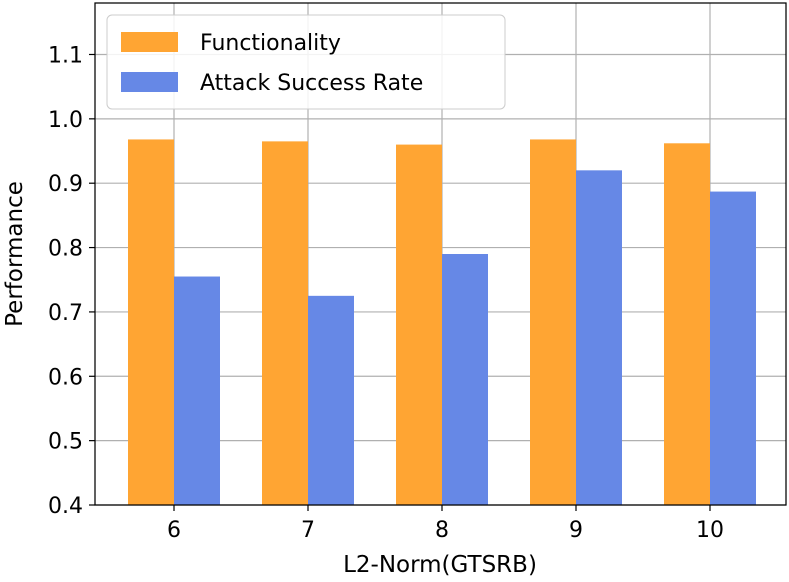 Image resolution: width=789 pixels, height=582 pixels. I want to click on legend: Functionality Attack Success Rate, so click(306, 62).